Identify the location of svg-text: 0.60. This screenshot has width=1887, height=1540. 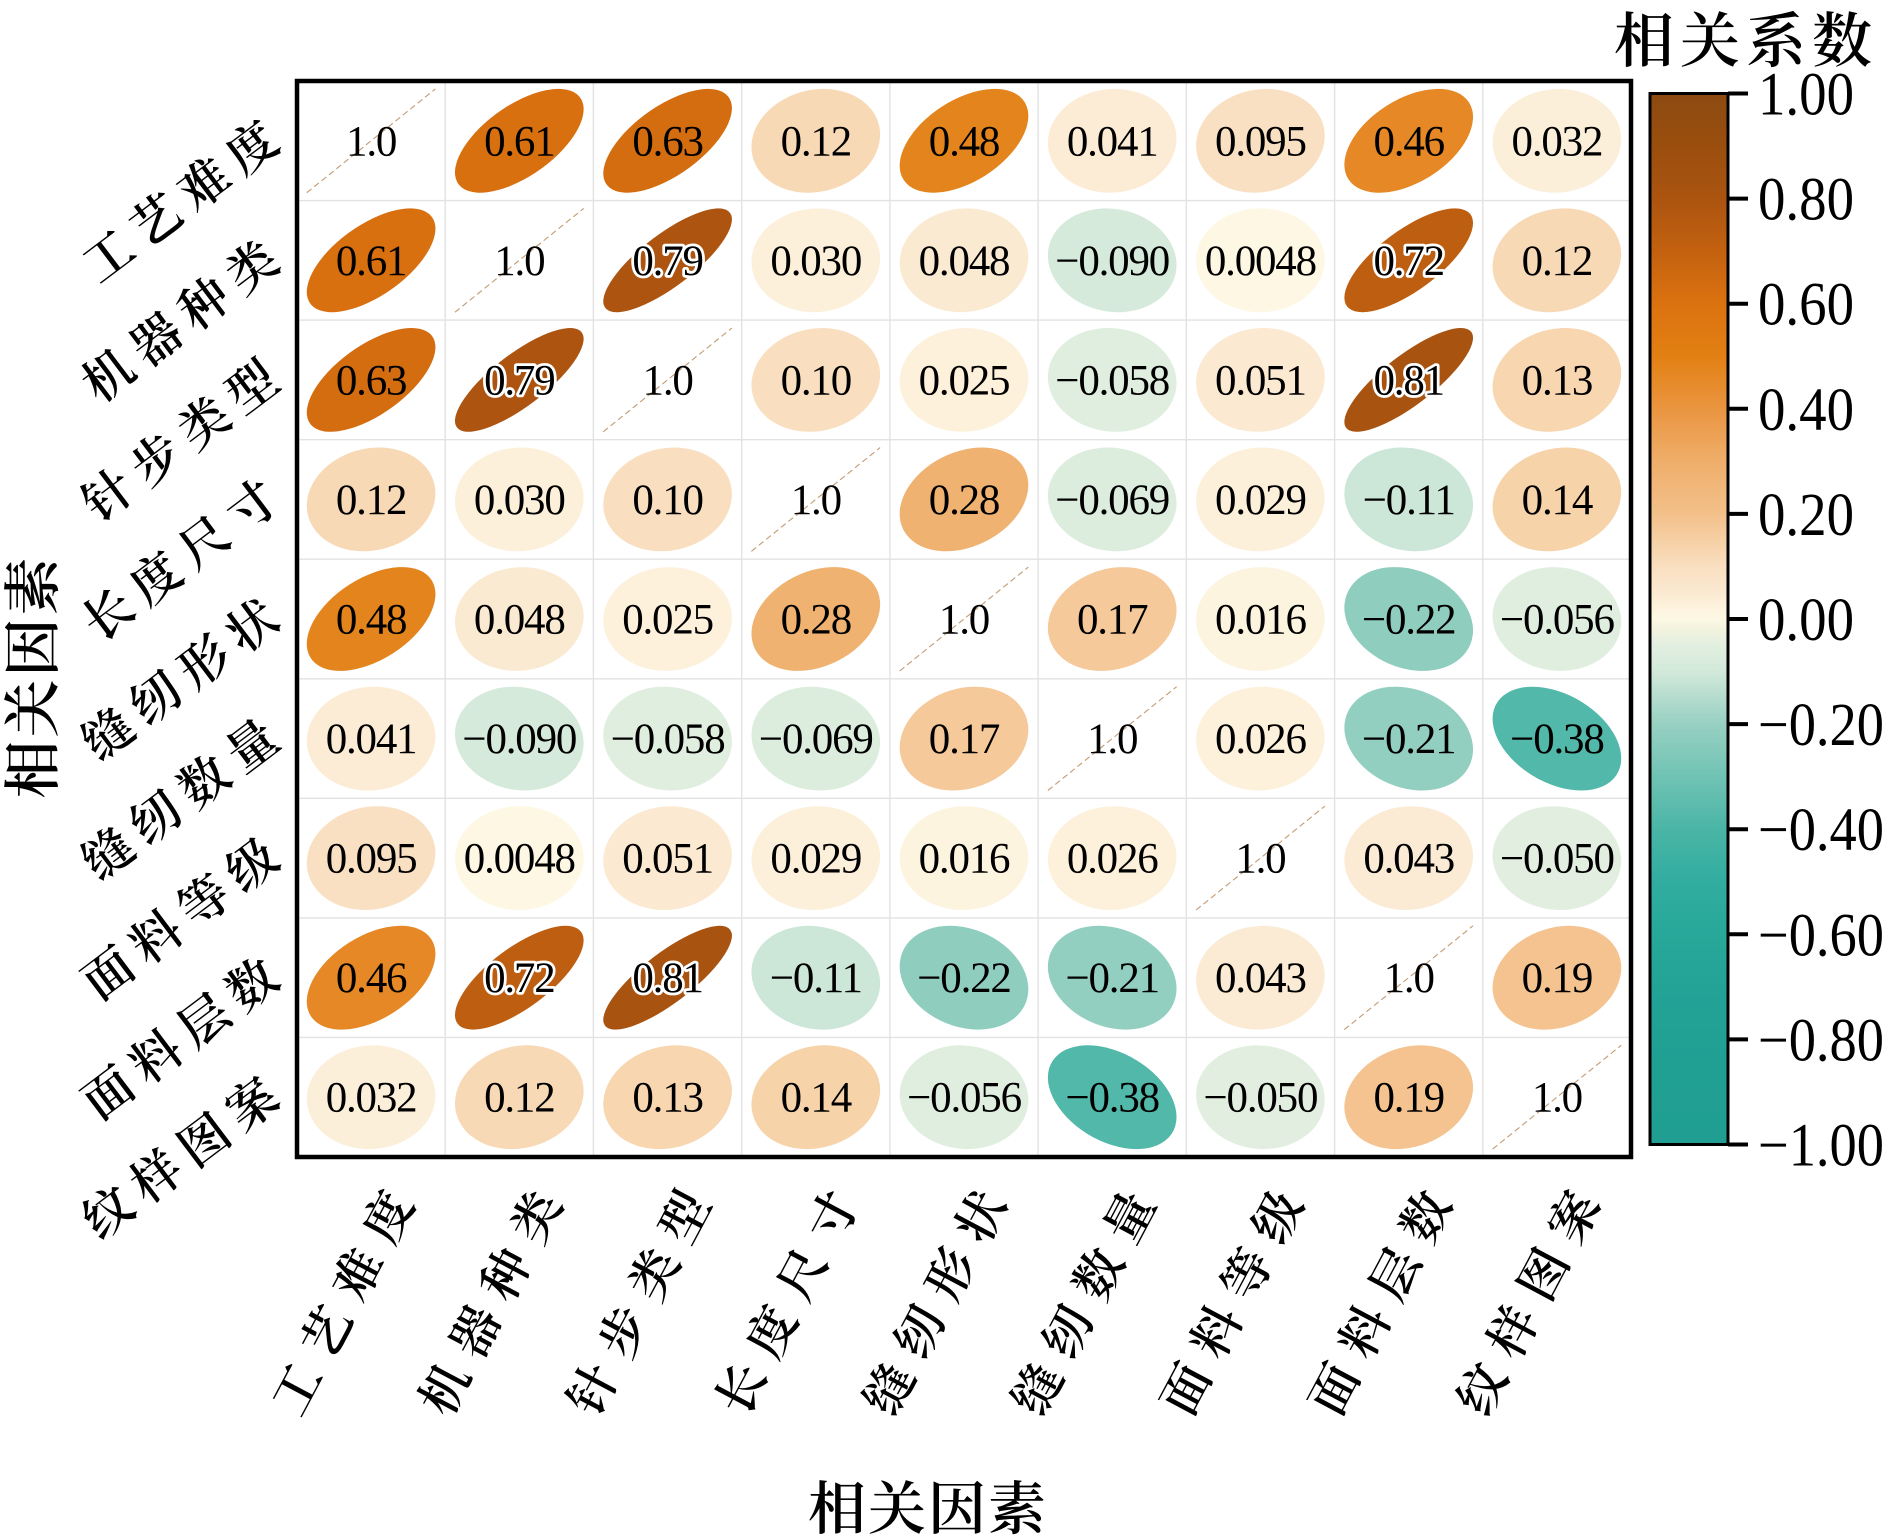
(1806, 305).